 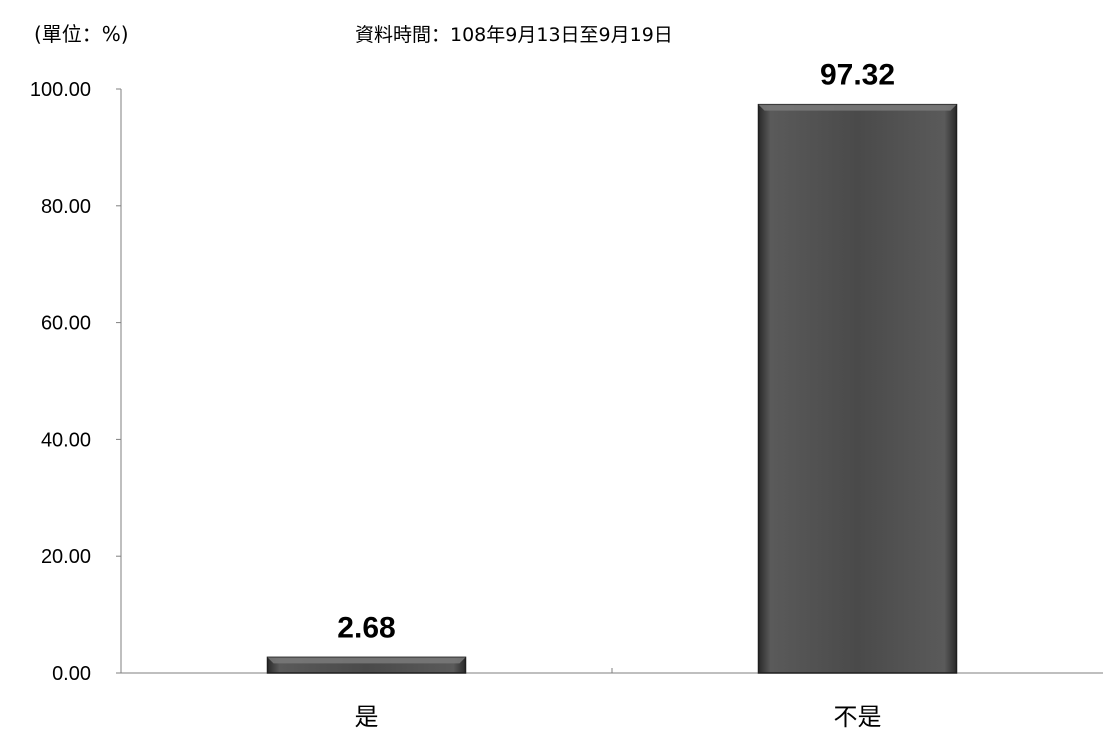 What do you see at coordinates (514, 35) in the screenshot?
I see `date-range-label: 資料時間：108年9月13日至9月19日` at bounding box center [514, 35].